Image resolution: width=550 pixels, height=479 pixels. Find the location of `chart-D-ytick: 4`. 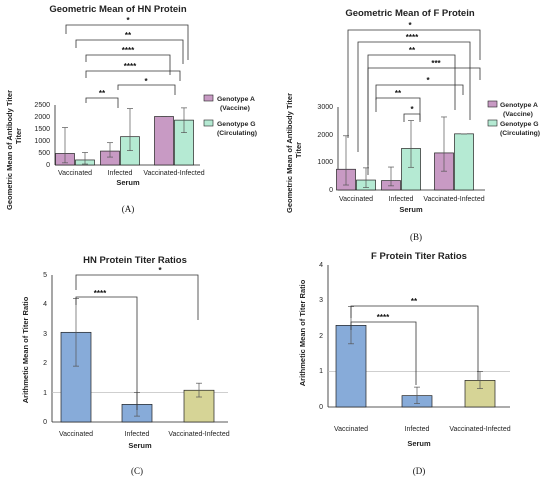

chart-D-ytick: 4 is located at coordinates (321, 265).